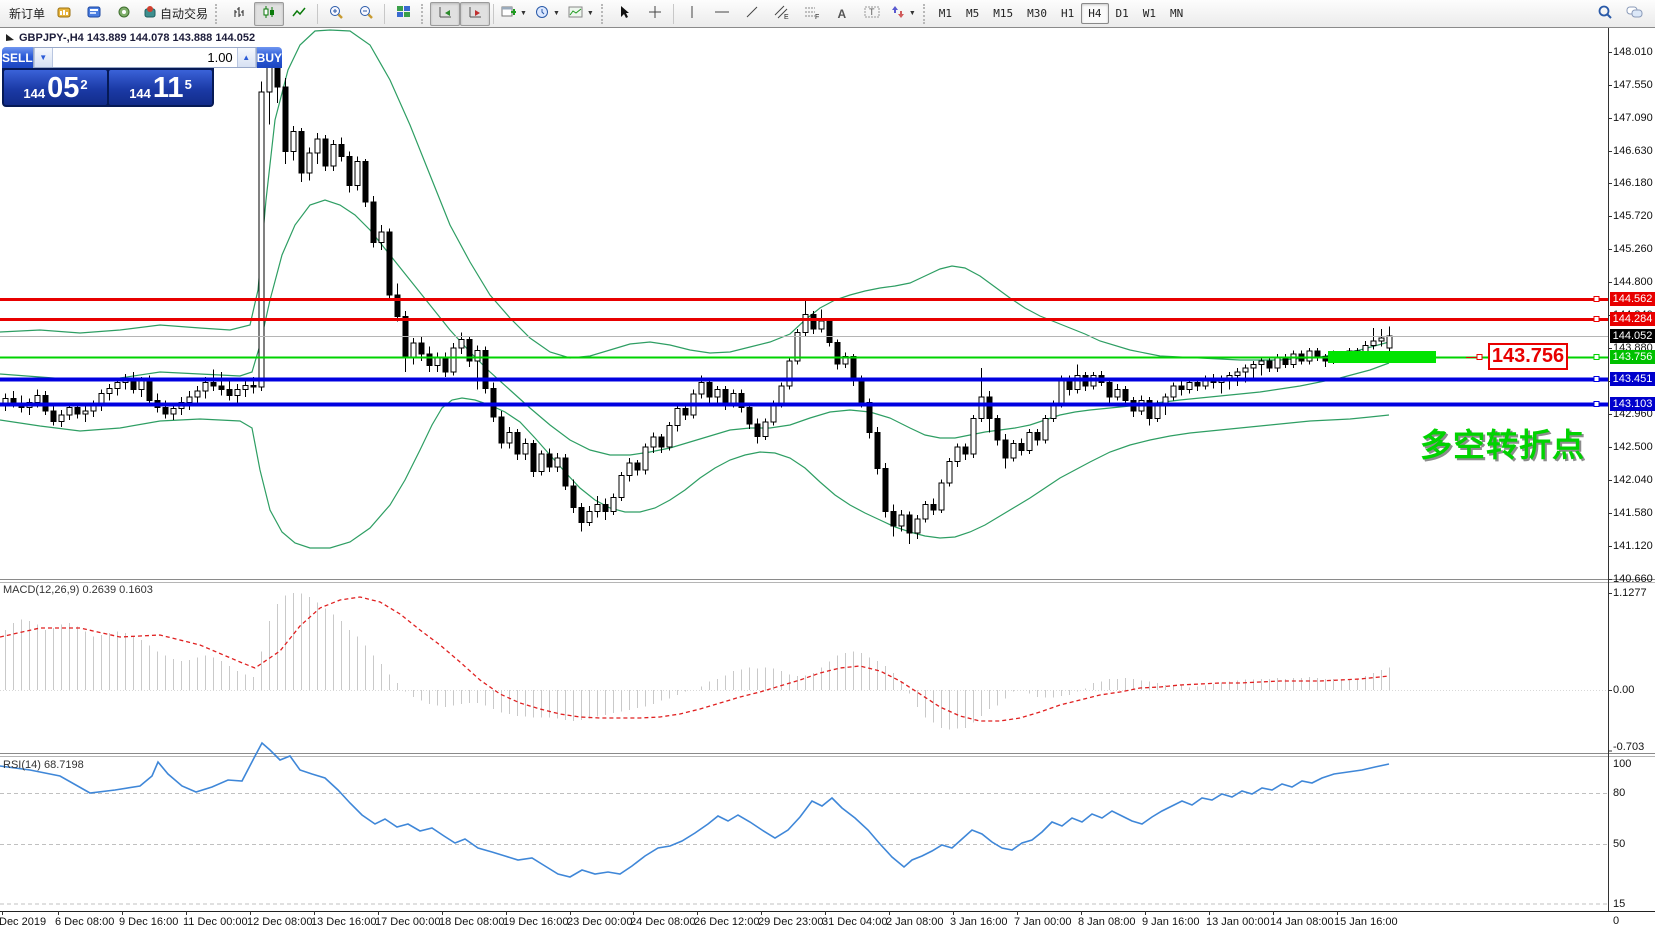 The image size is (1655, 947). Describe the element at coordinates (408, 922) in the screenshot. I see `time-tick-label: 17 Dec 00:00` at that location.